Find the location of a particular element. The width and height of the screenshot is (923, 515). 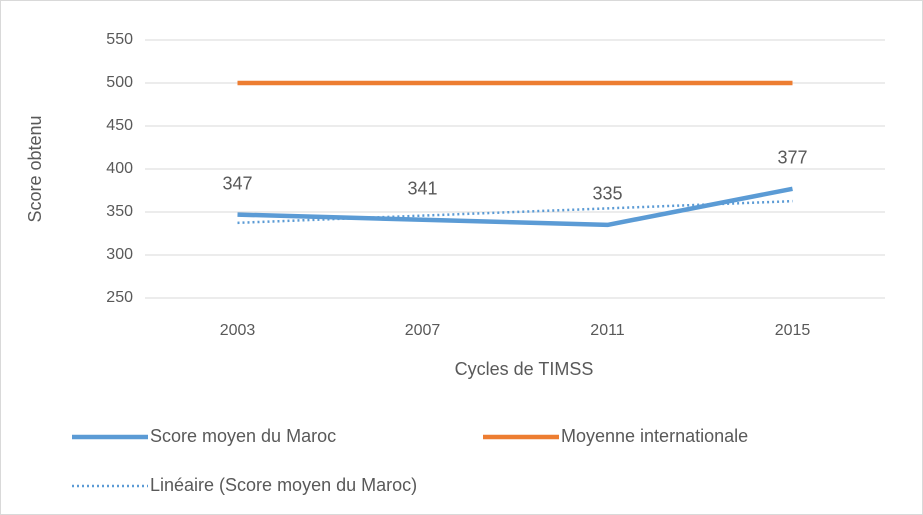

data-label: 377 is located at coordinates (792, 158).